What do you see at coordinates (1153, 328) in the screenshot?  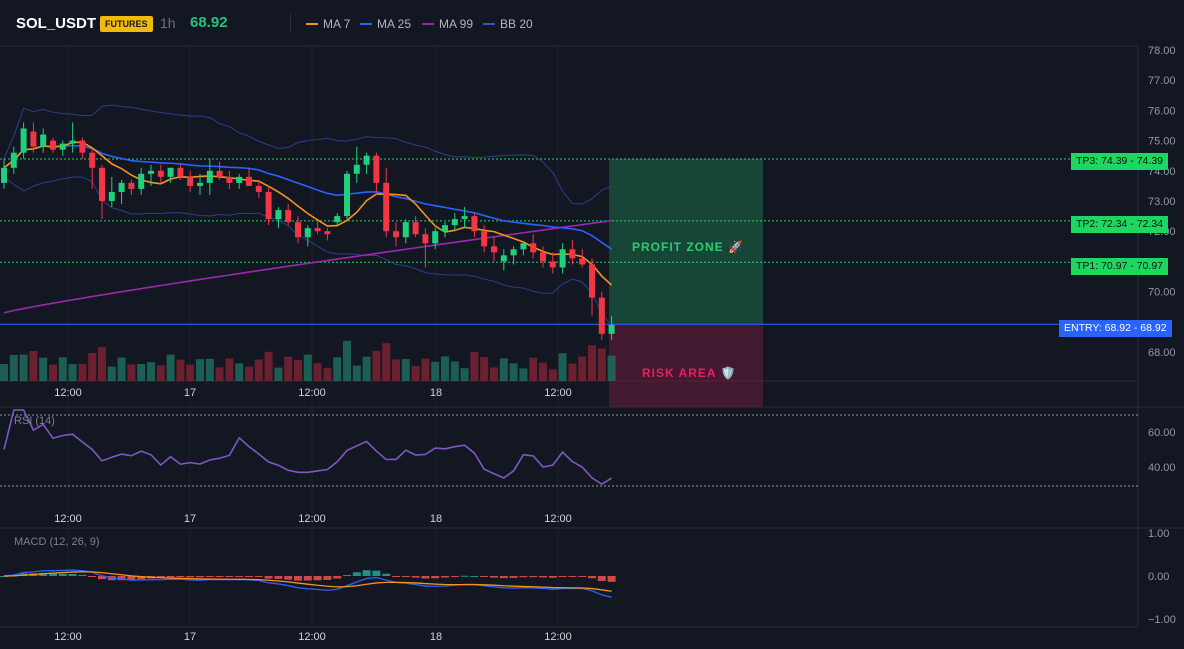 I see `entry-axis-value: 68.92` at bounding box center [1153, 328].